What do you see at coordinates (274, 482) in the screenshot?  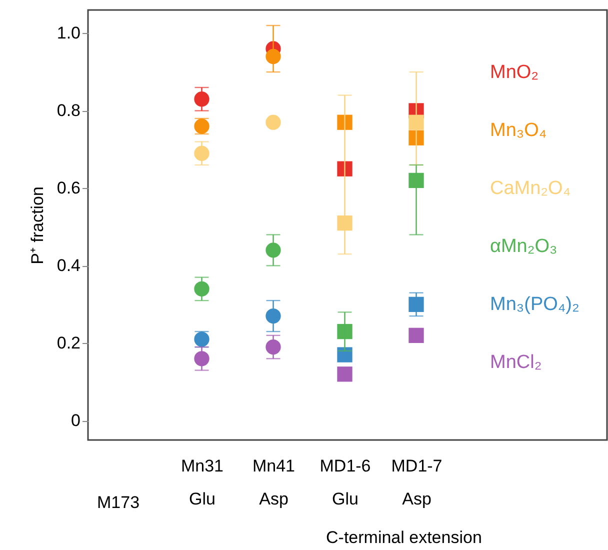 I see `x-tick-label: Mn41 Asp` at bounding box center [274, 482].